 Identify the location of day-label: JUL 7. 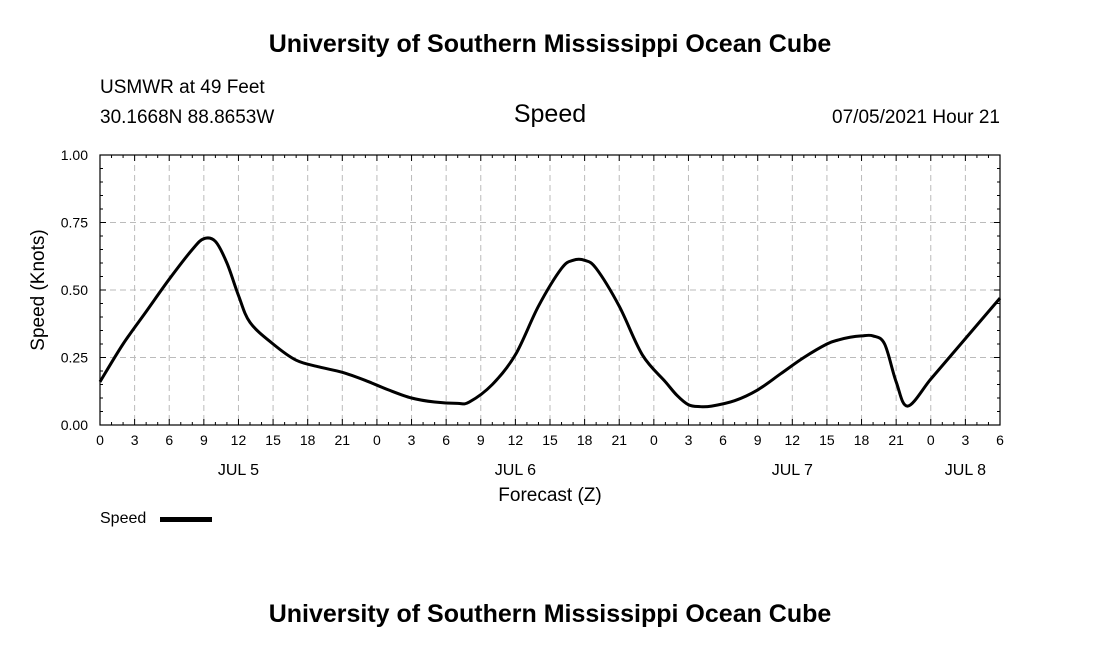
(792, 470).